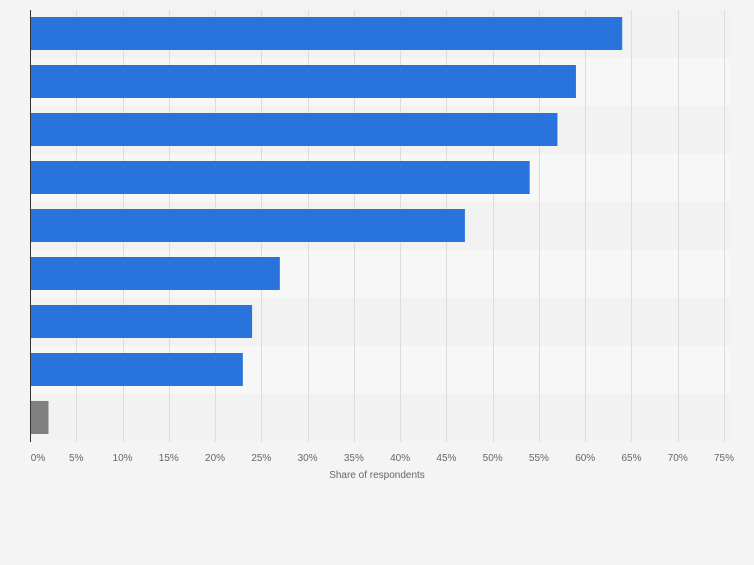  What do you see at coordinates (215, 458) in the screenshot?
I see `x-tick-label: 20%` at bounding box center [215, 458].